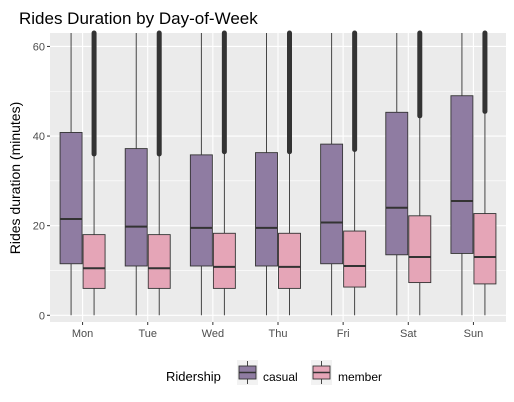 Image resolution: width=514 pixels, height=402 pixels. Describe the element at coordinates (39, 227) in the screenshot. I see `y-tick-label: 20` at that location.